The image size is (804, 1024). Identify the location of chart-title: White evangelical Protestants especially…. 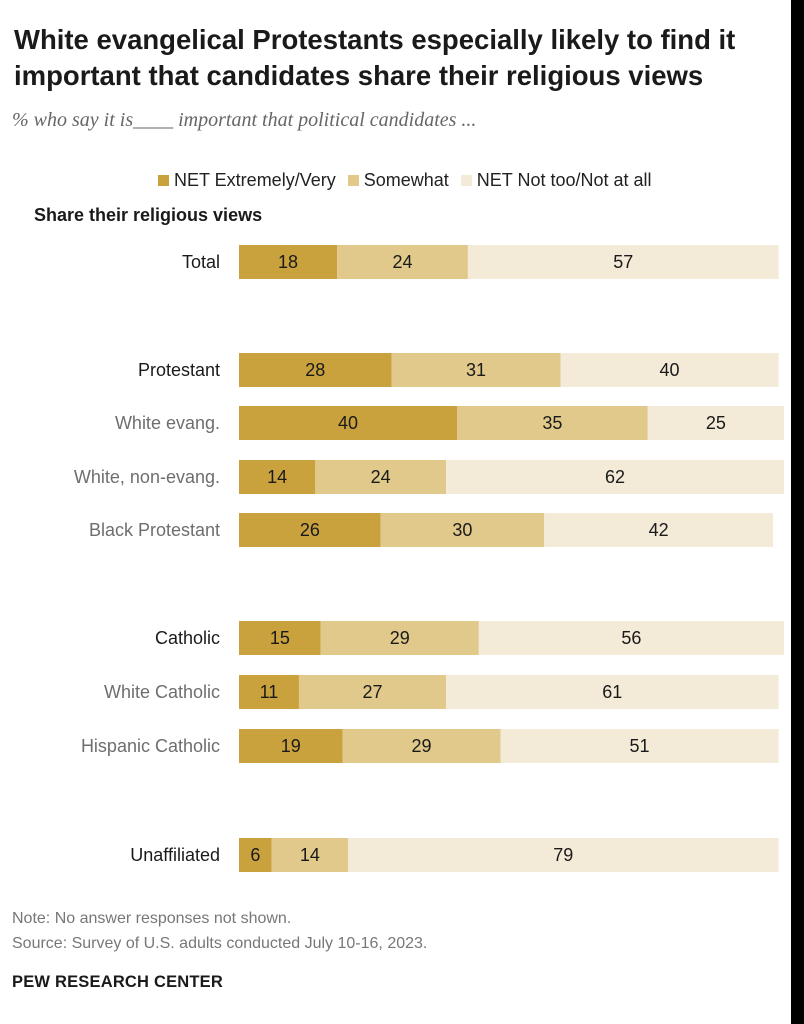
(375, 57).